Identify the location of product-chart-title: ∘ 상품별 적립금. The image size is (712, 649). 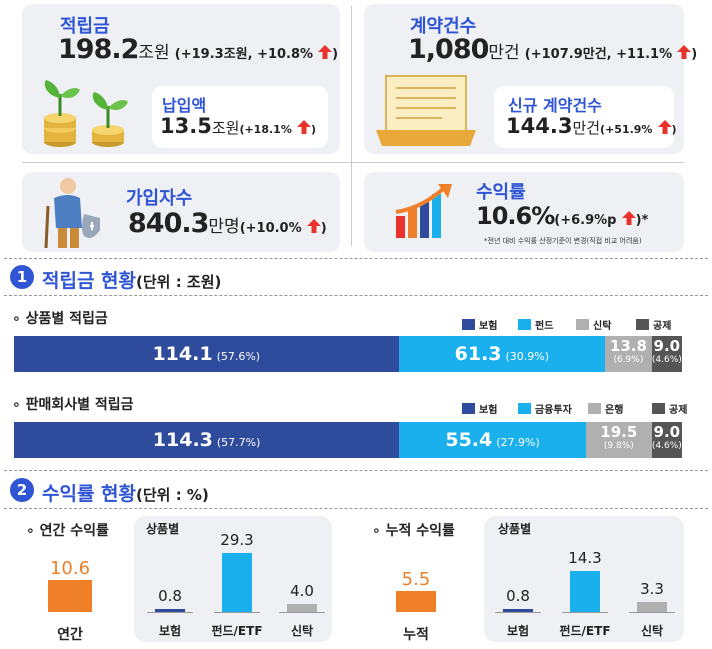
(60, 319).